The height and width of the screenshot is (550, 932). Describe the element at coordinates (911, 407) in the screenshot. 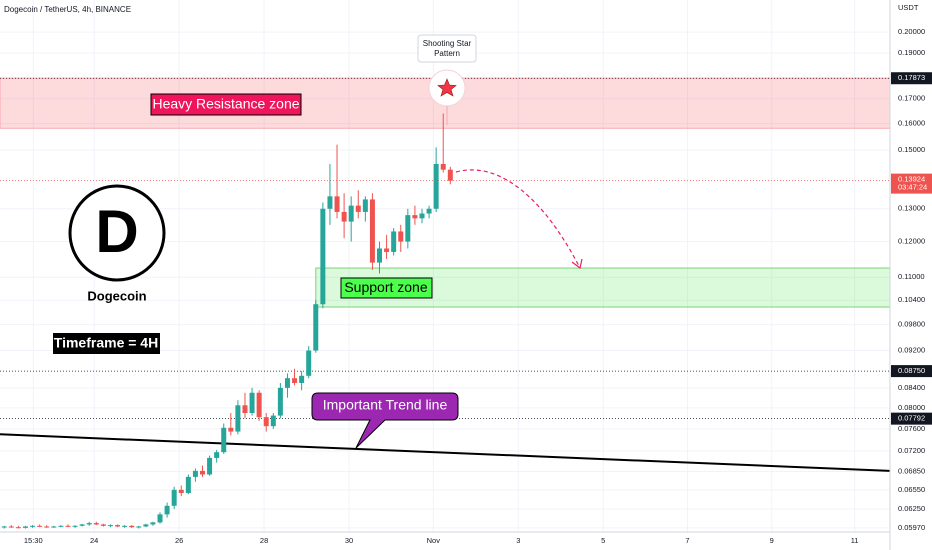

I see `y-tick-label: 0.08000` at that location.